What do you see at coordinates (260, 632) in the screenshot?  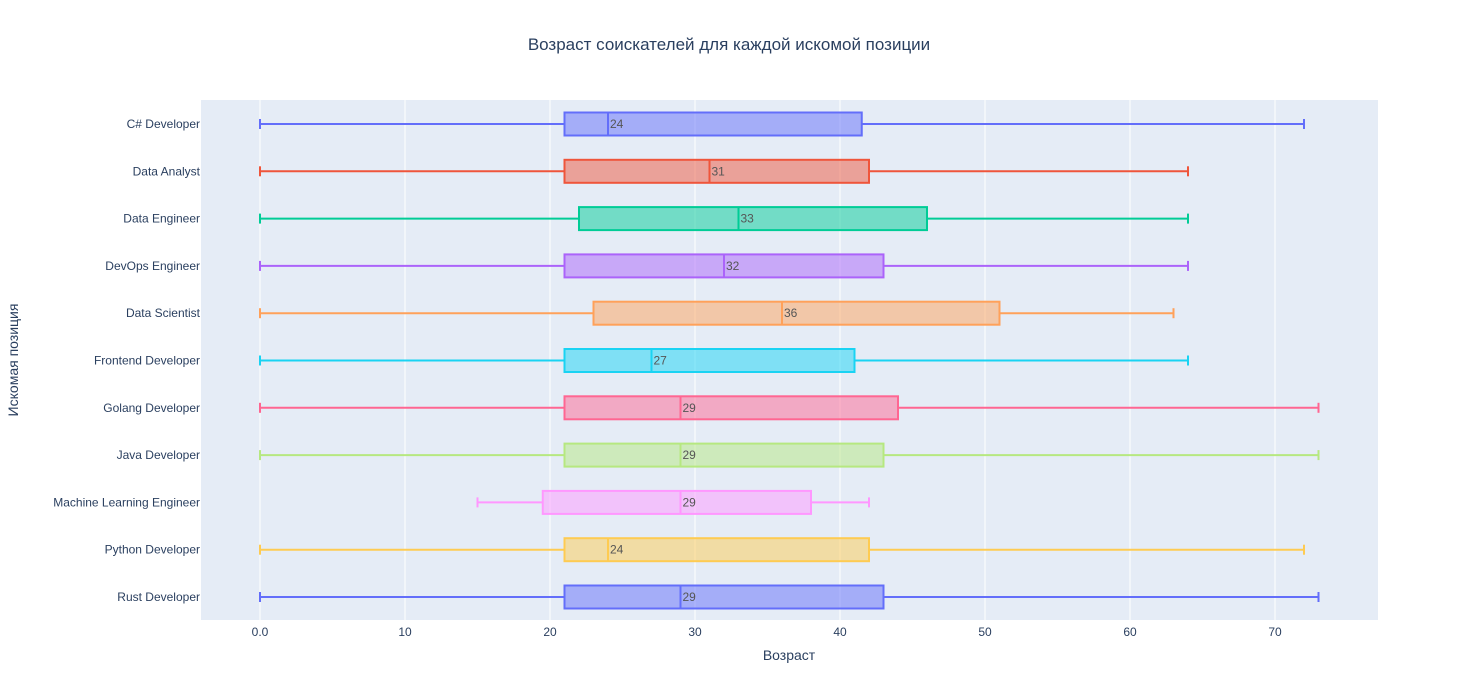 I see `x-tick-label: 0.0` at bounding box center [260, 632].